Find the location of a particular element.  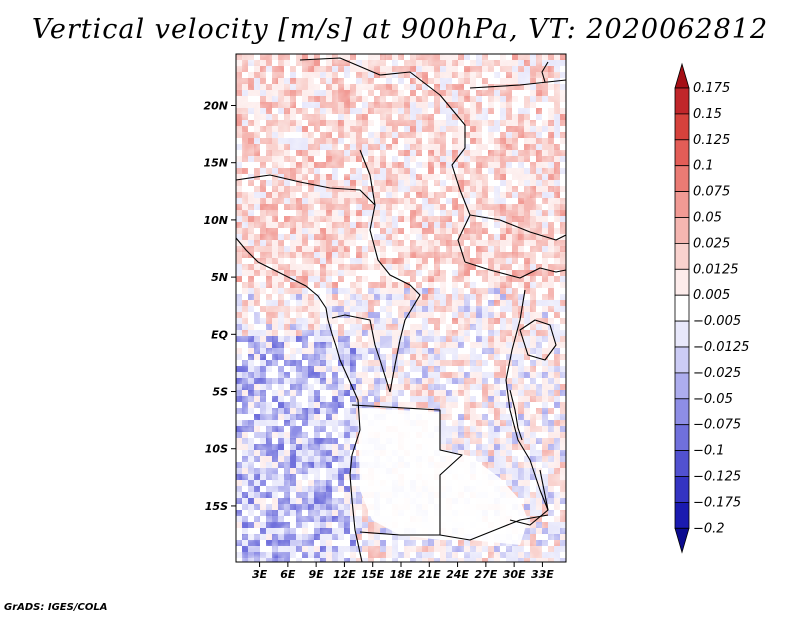

lat-tick-label: 15N is located at coordinates (215, 163).